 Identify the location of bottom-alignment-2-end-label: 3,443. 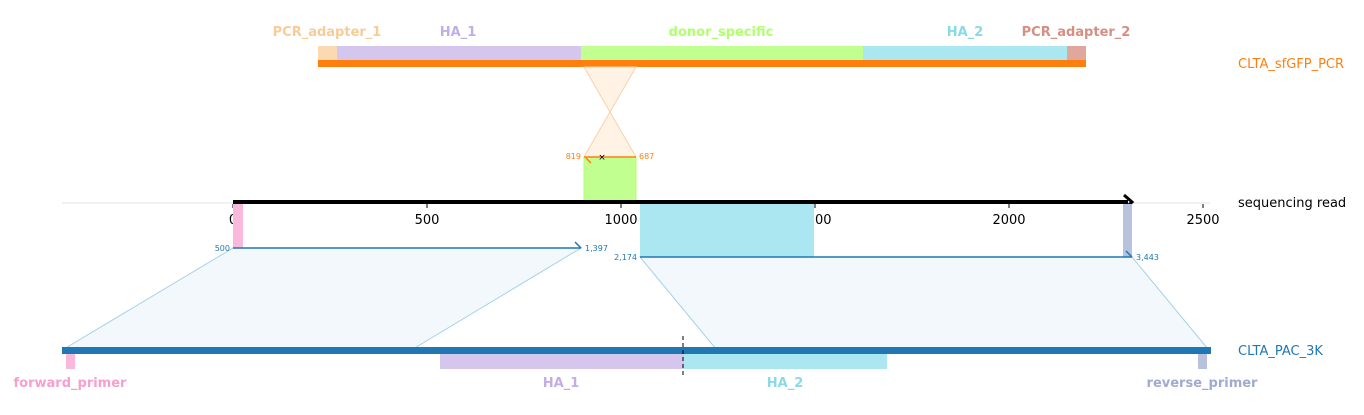
(1147, 257).